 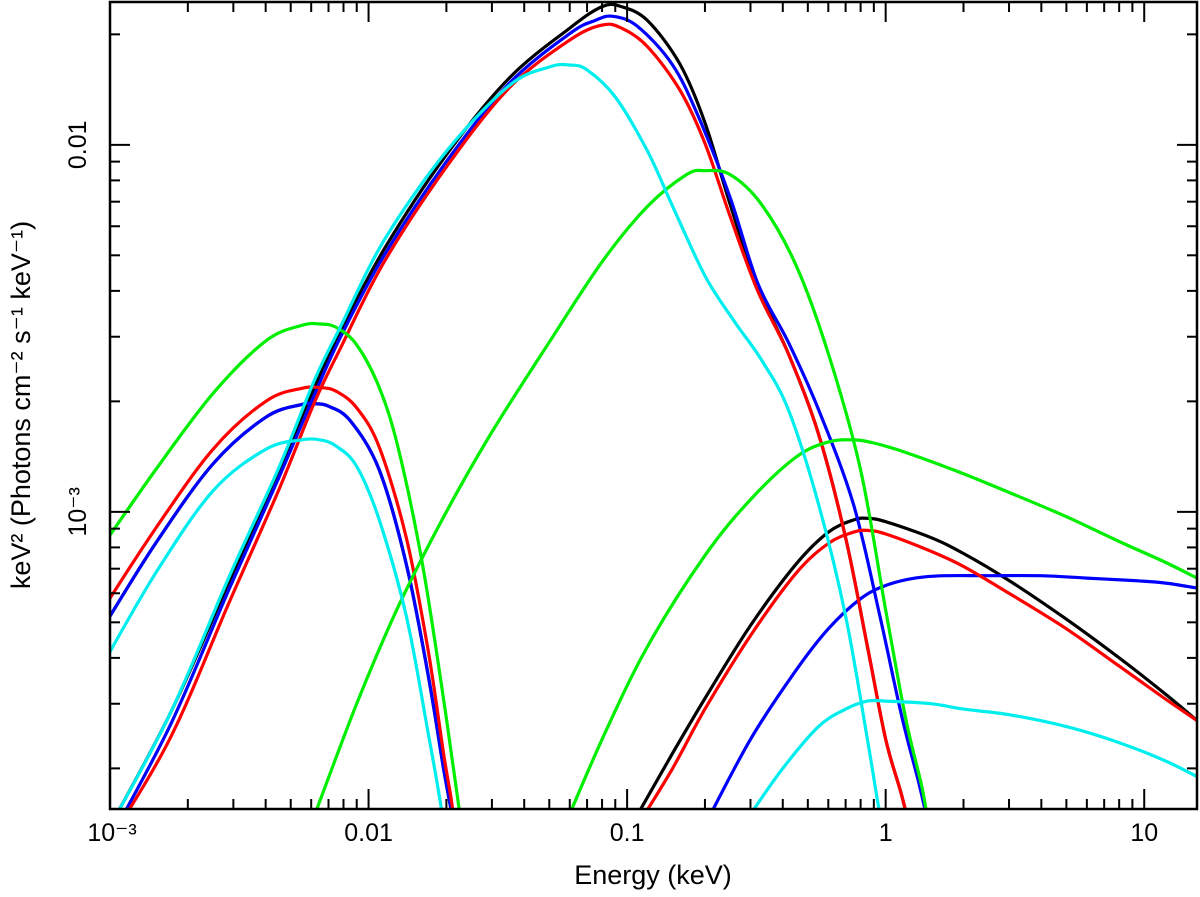 What do you see at coordinates (78, 144) in the screenshot?
I see `y-tick-label: 0.01` at bounding box center [78, 144].